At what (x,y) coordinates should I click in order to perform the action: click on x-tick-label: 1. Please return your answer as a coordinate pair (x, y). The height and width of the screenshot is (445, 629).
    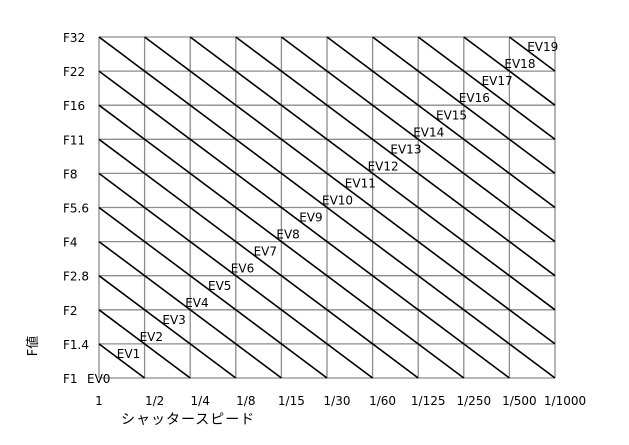
    Looking at the image, I should click on (99, 401).